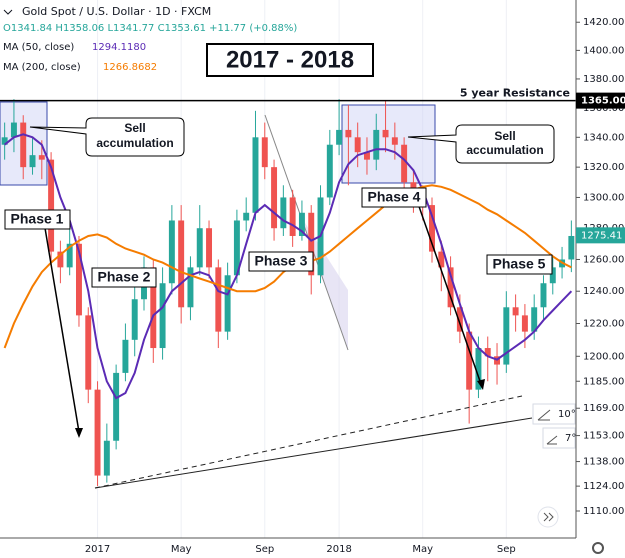 The width and height of the screenshot is (625, 558). What do you see at coordinates (130, 67) in the screenshot?
I see `legend-value: 1266.8682` at bounding box center [130, 67].